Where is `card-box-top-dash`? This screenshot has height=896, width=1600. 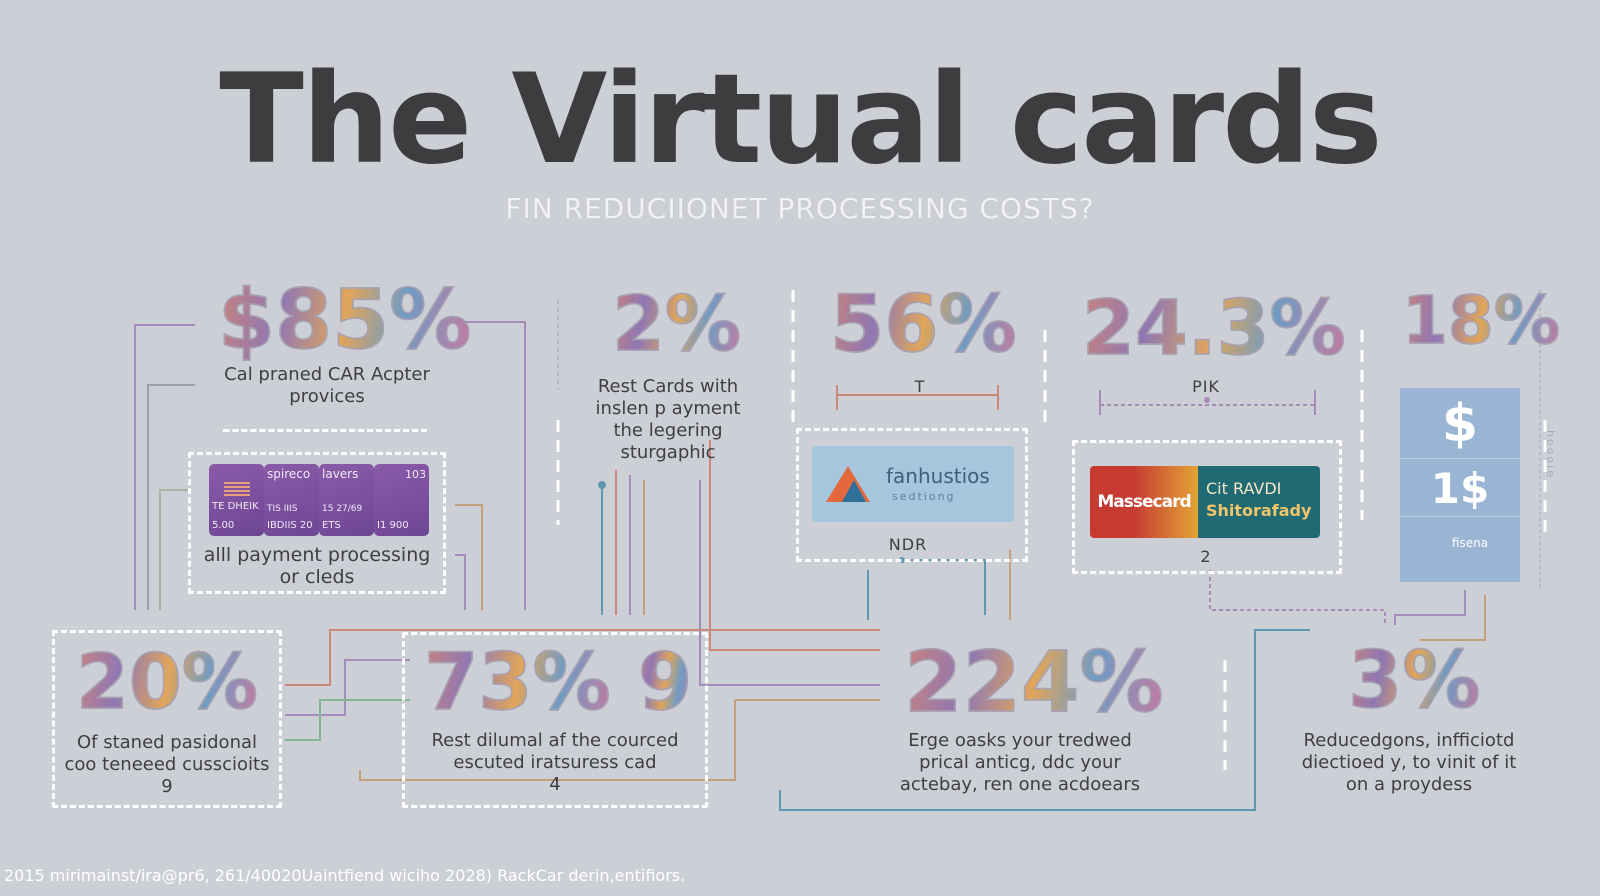
card-box-top-dash is located at coordinates (325, 430).